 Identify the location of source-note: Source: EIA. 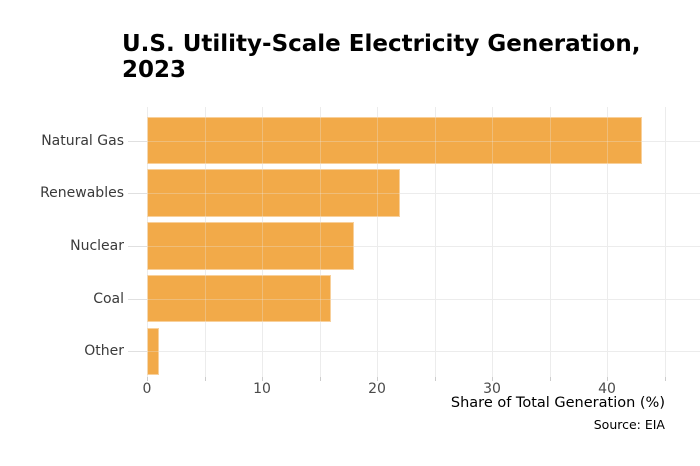
(629, 424).